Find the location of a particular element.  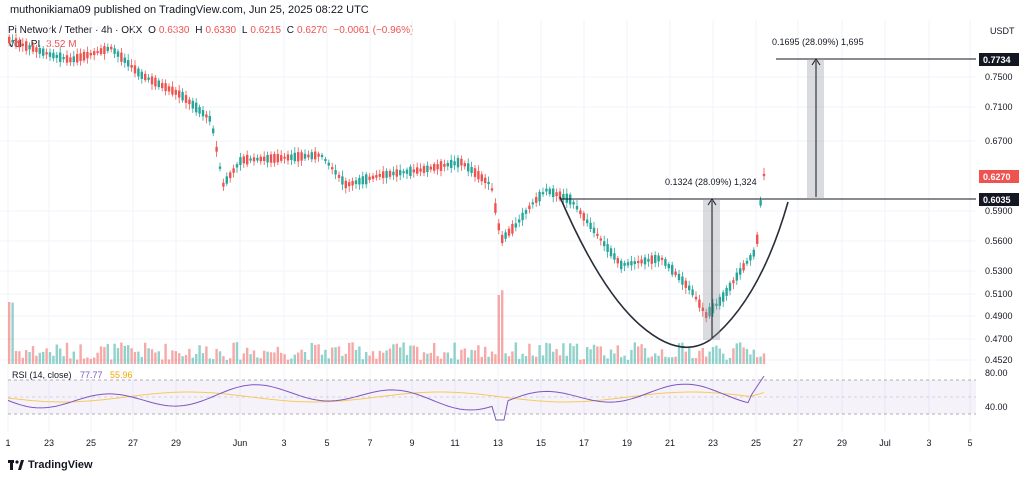

target-price-badge is located at coordinates (999, 59).